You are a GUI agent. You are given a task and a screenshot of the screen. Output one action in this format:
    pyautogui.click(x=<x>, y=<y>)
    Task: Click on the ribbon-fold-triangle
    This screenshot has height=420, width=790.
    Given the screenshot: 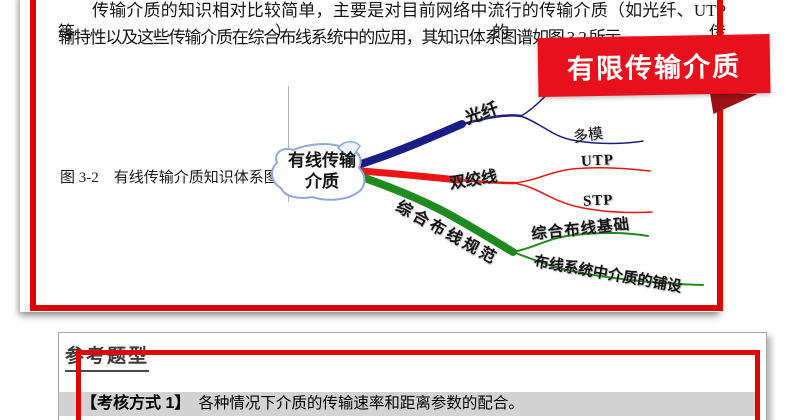 What is the action you would take?
    pyautogui.click(x=734, y=103)
    